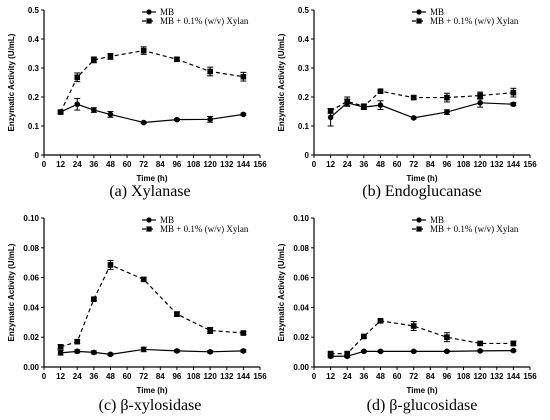 Image resolution: width=550 pixels, height=420 pixels. Describe the element at coordinates (143, 376) in the screenshot. I see `x-tick-label: 72` at that location.